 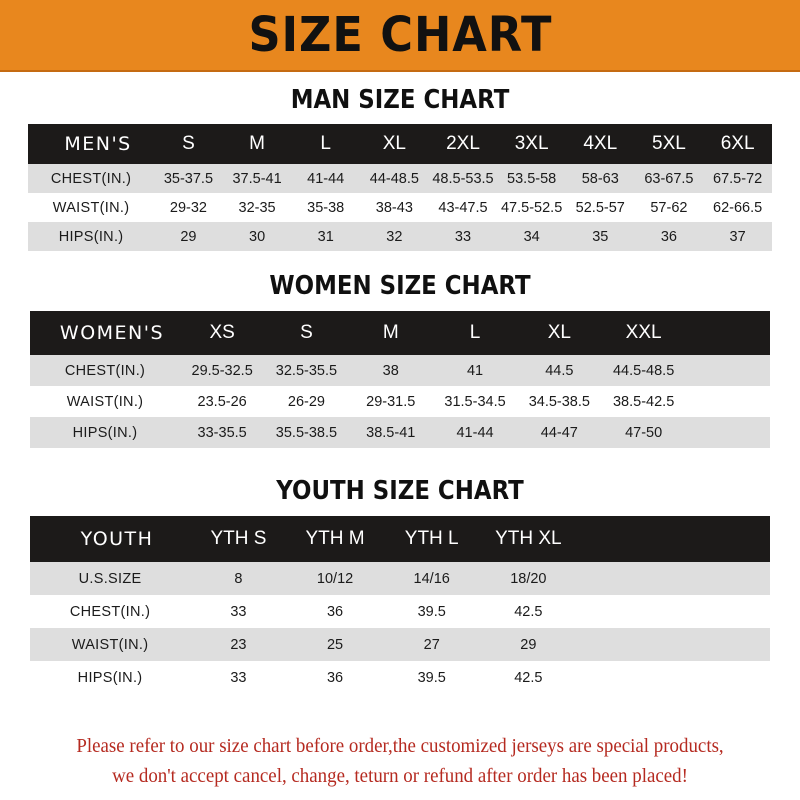 I want to click on cell-value: 44.5-48.5, so click(x=643, y=370).